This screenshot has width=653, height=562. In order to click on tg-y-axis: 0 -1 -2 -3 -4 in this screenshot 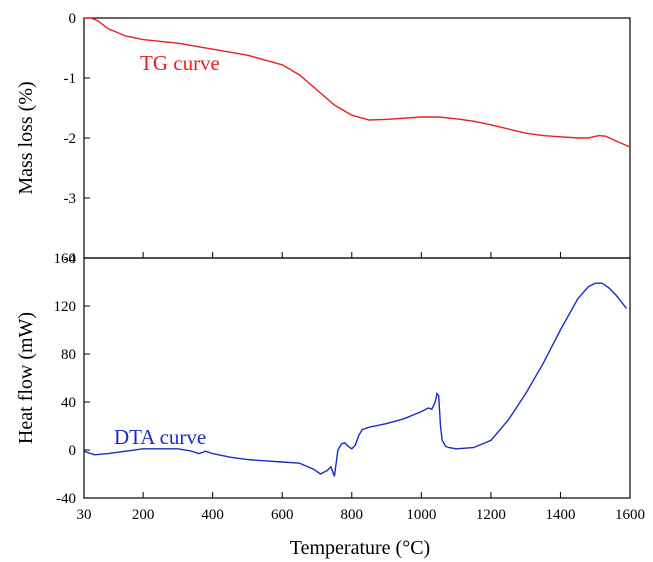, I will do `click(77, 139)`.